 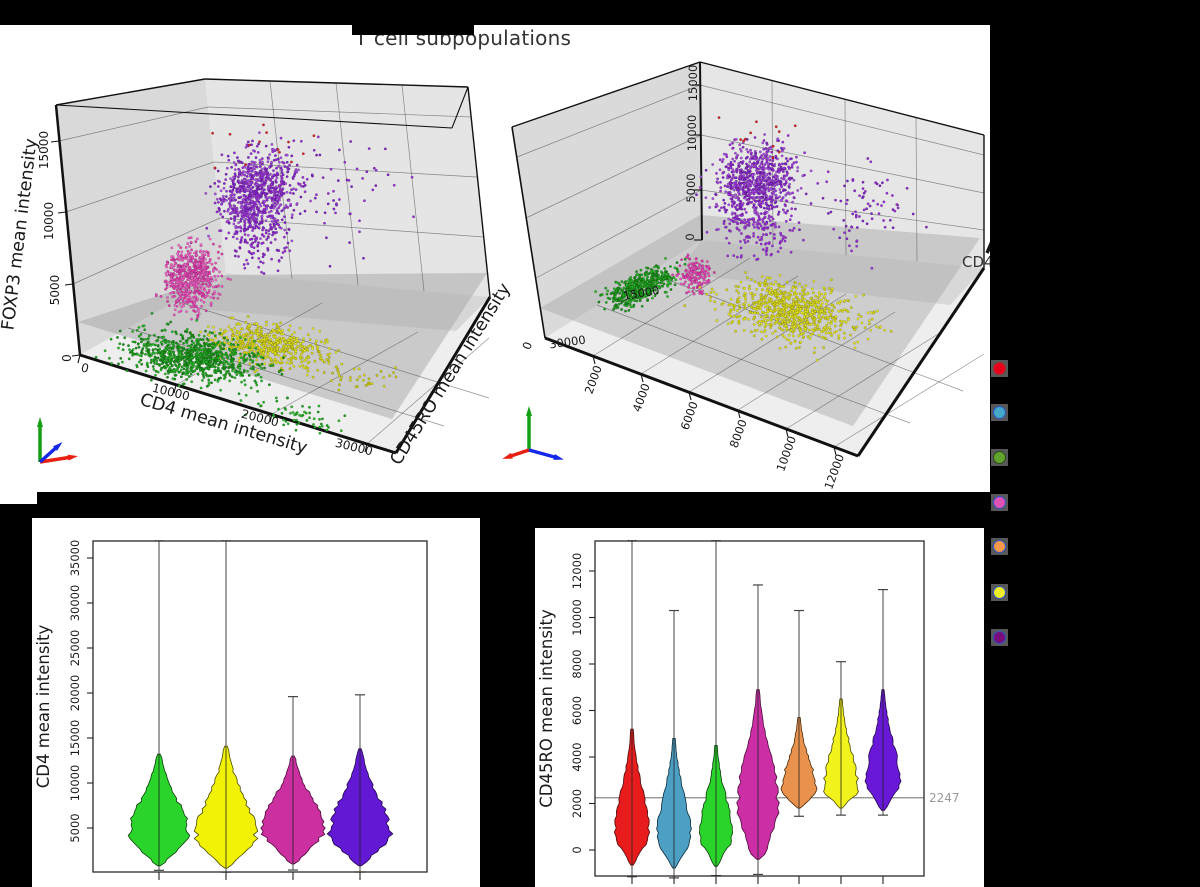 What do you see at coordinates (55, 290) in the screenshot?
I see `svg-text: 5000` at bounding box center [55, 290].